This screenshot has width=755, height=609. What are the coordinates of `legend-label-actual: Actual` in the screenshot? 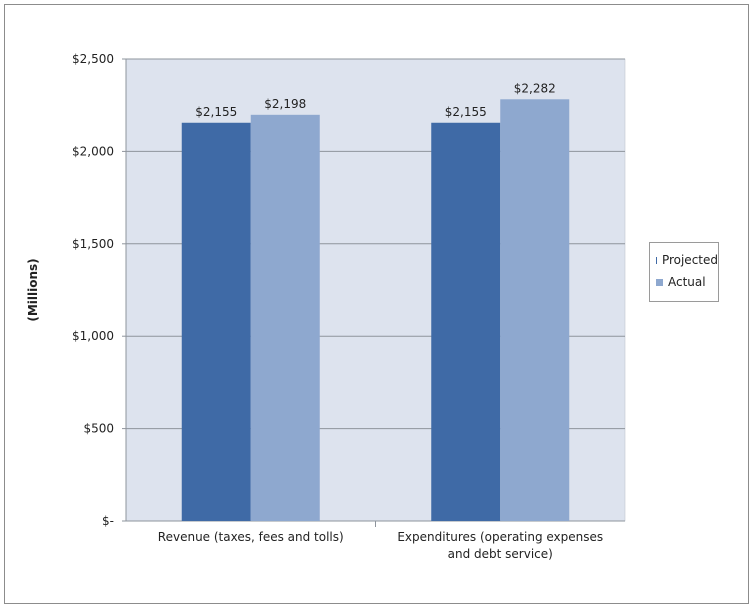 It's located at (687, 282).